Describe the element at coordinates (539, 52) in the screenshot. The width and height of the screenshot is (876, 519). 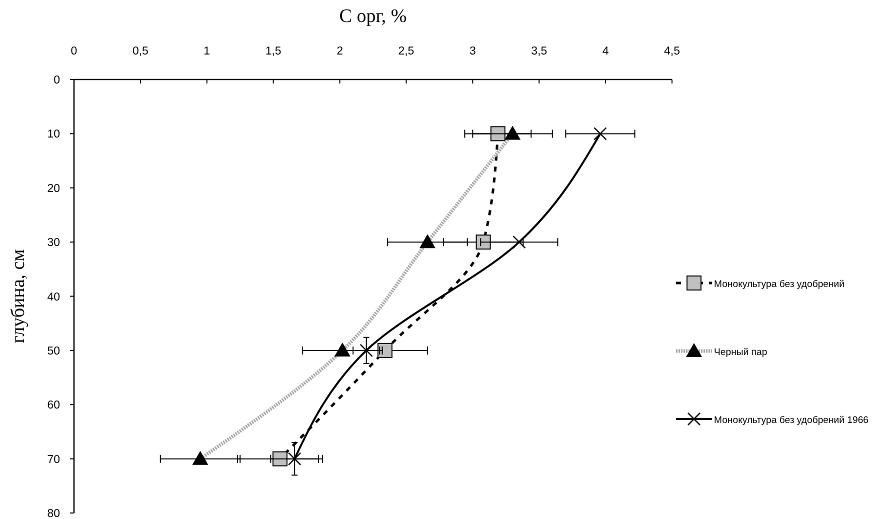
I see `x-tick-label: 3,5` at that location.